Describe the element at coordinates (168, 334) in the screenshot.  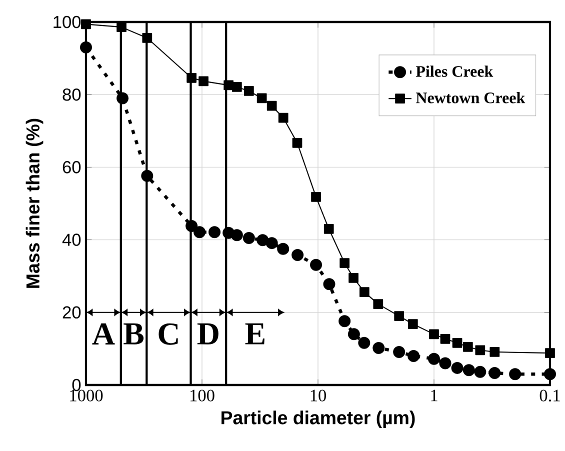
I see `annotation: C` at that location.